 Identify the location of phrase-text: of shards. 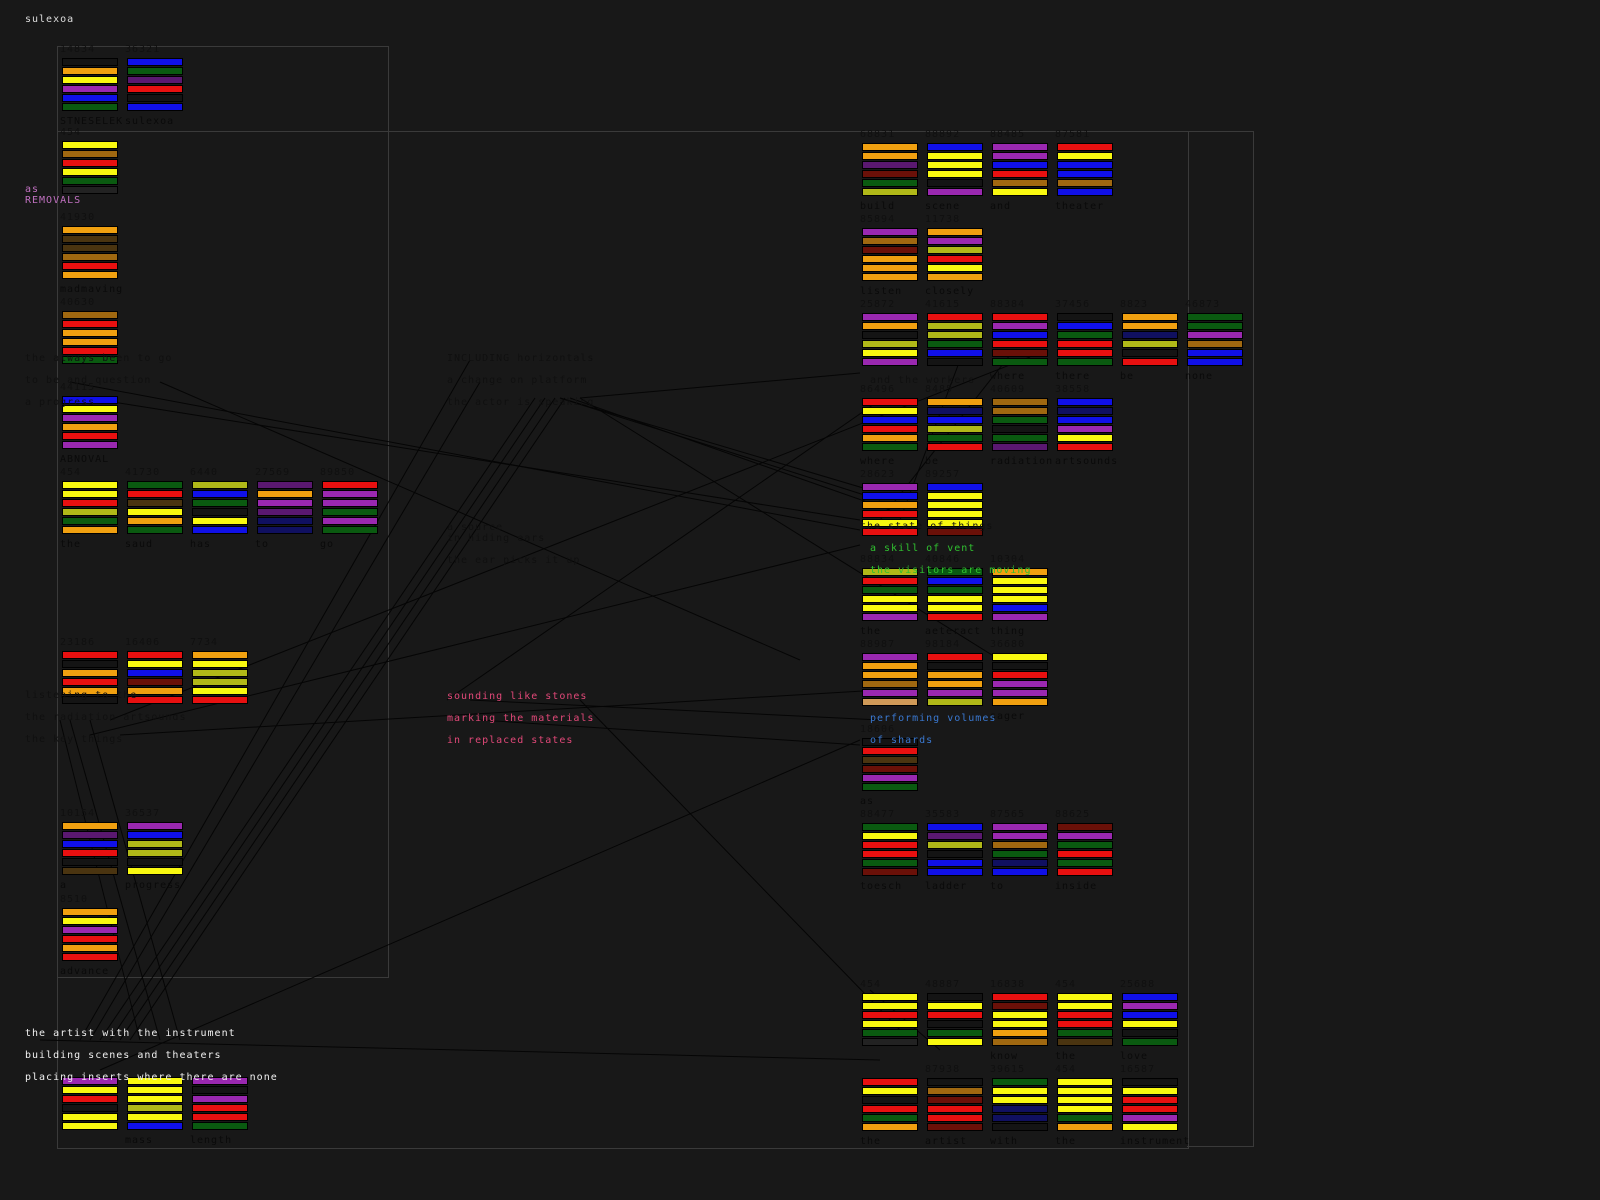
(902, 740).